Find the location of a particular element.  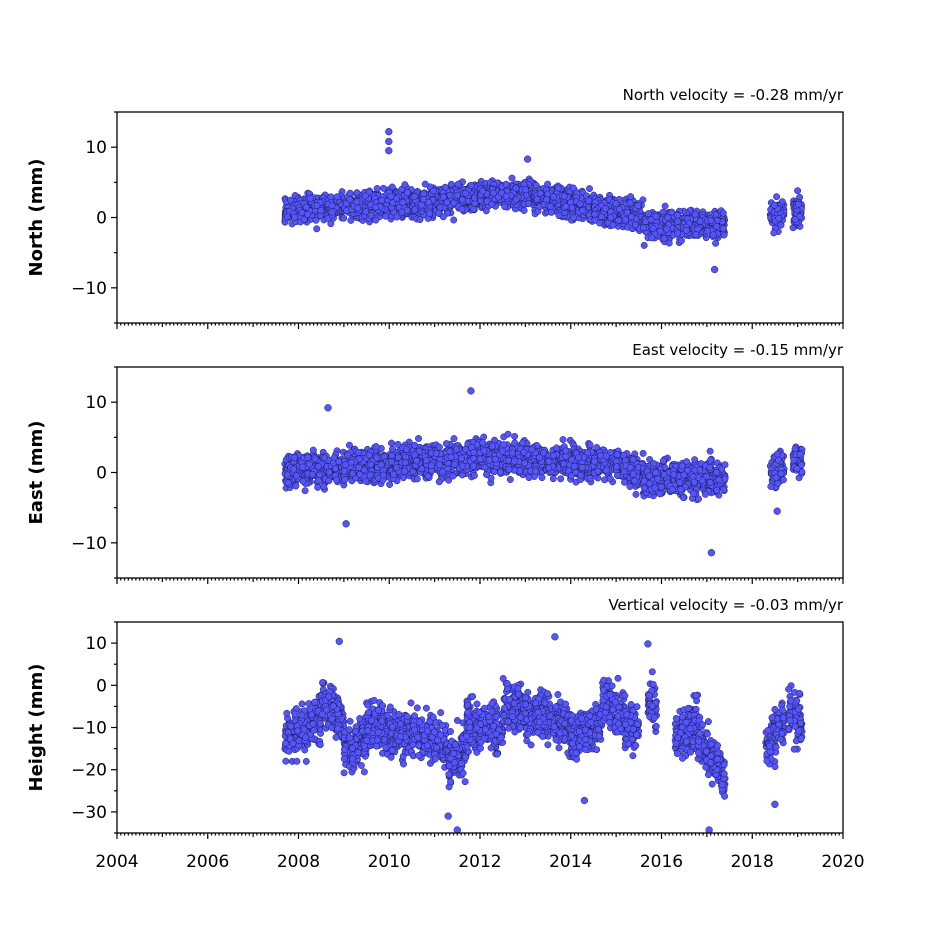

y-tick-label: −10 is located at coordinates (89, 289).